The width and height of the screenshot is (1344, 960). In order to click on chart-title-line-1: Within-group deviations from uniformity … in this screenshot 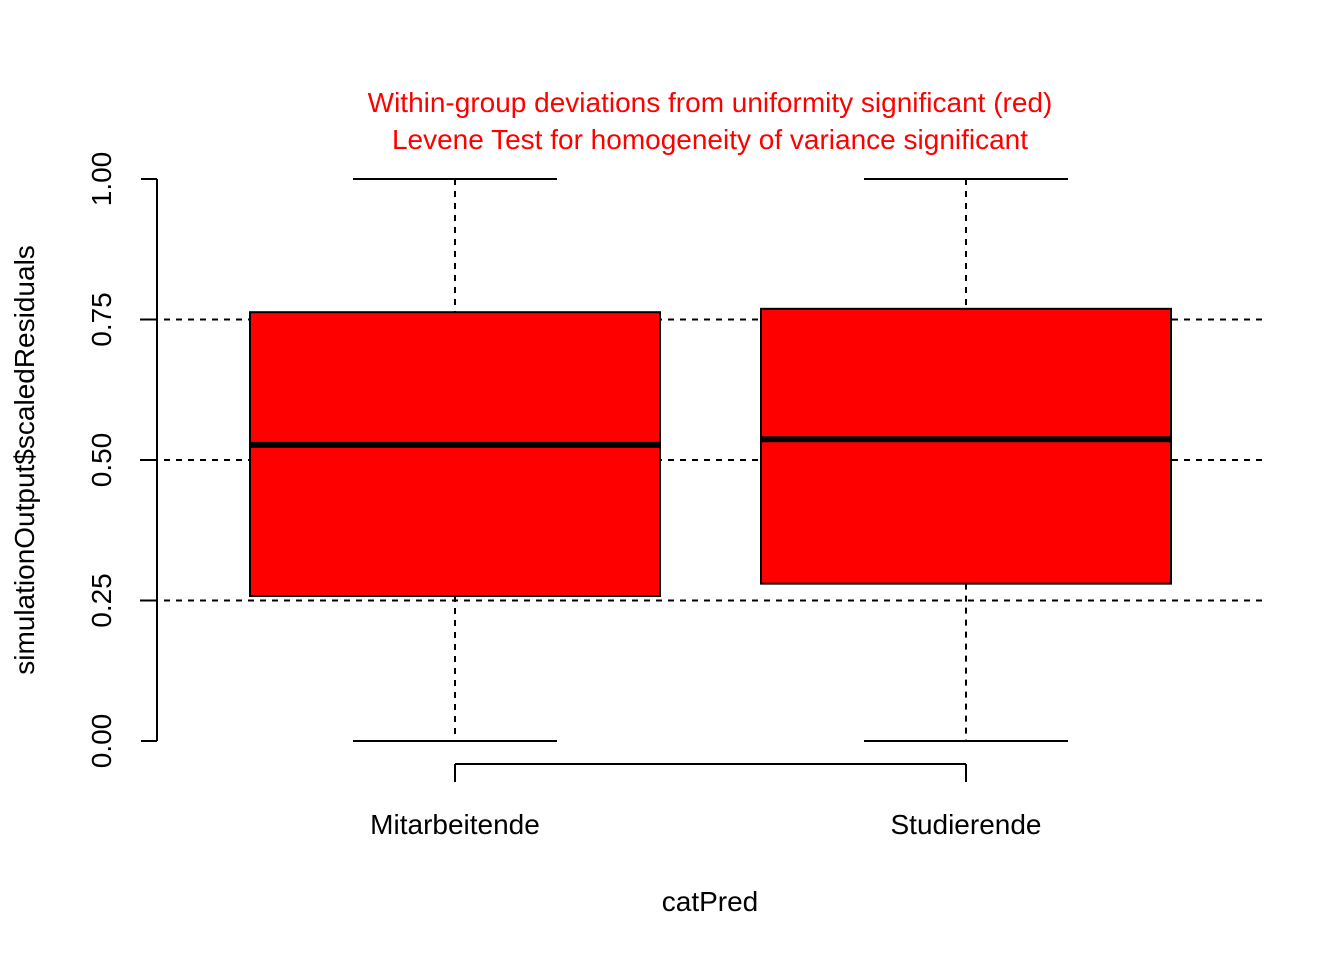, I will do `click(710, 102)`.